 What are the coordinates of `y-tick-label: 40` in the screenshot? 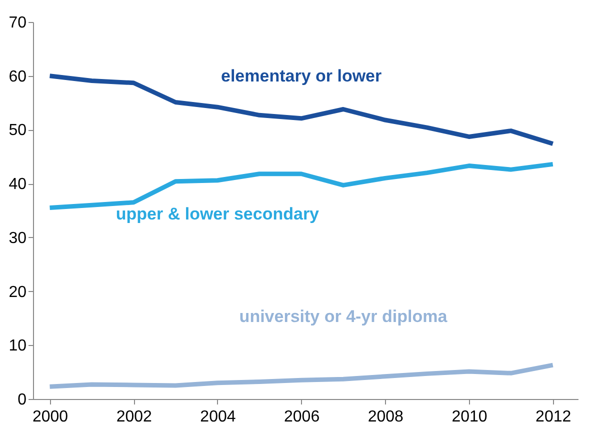 It's located at (17, 185).